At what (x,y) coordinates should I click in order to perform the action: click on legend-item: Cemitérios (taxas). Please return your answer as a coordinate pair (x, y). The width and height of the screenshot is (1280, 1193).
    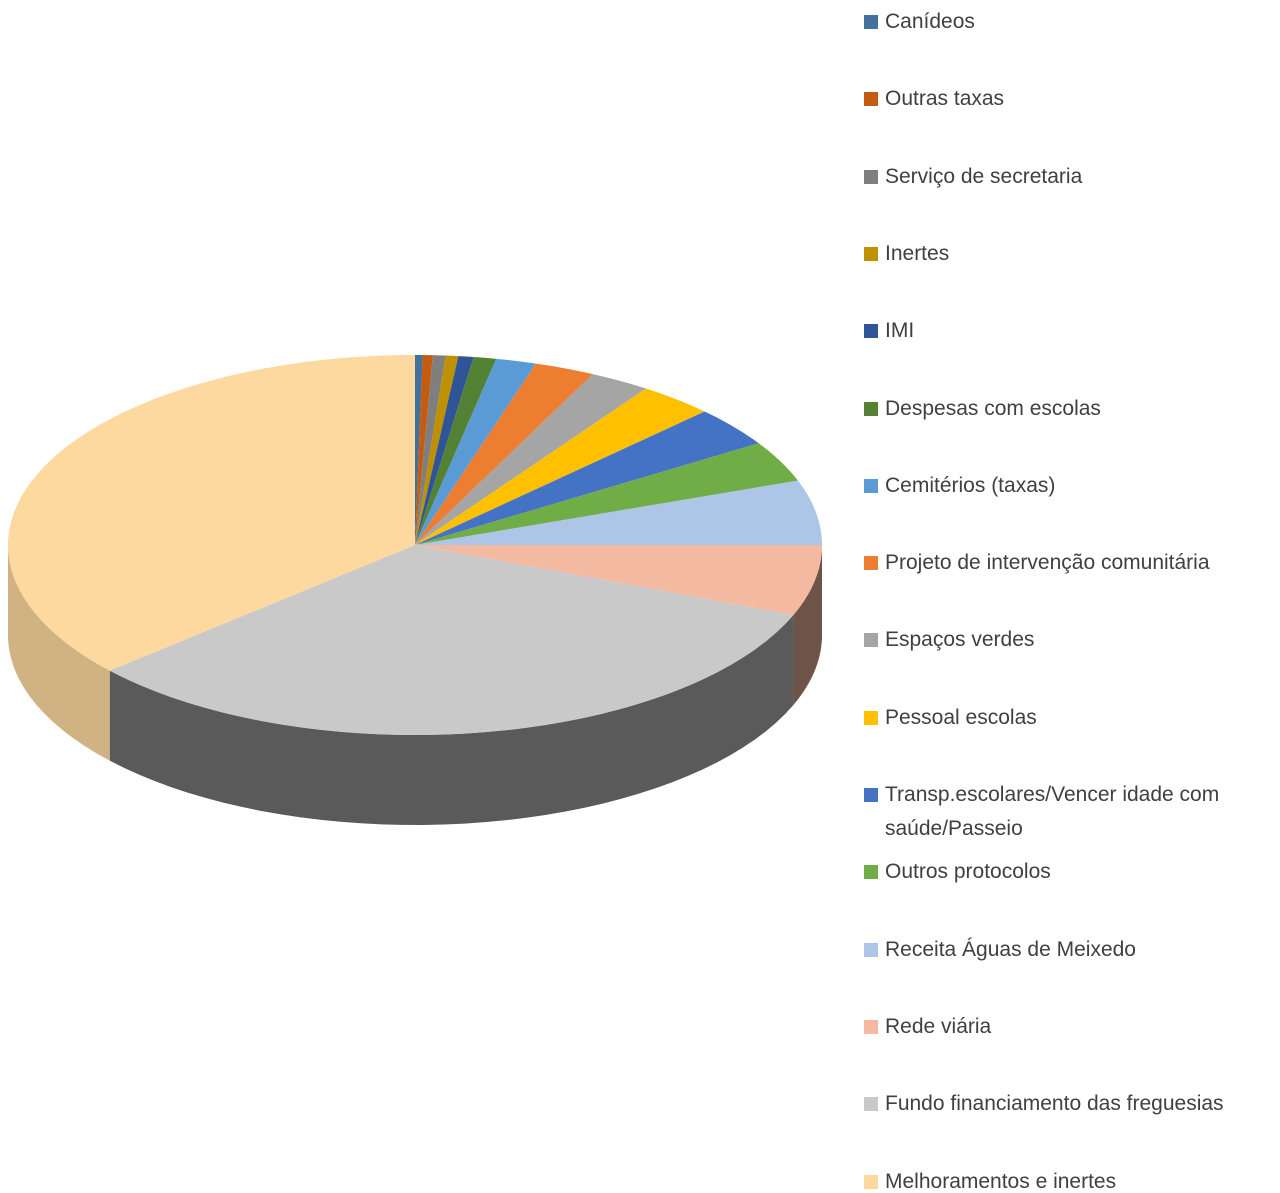
    Looking at the image, I should click on (1071, 486).